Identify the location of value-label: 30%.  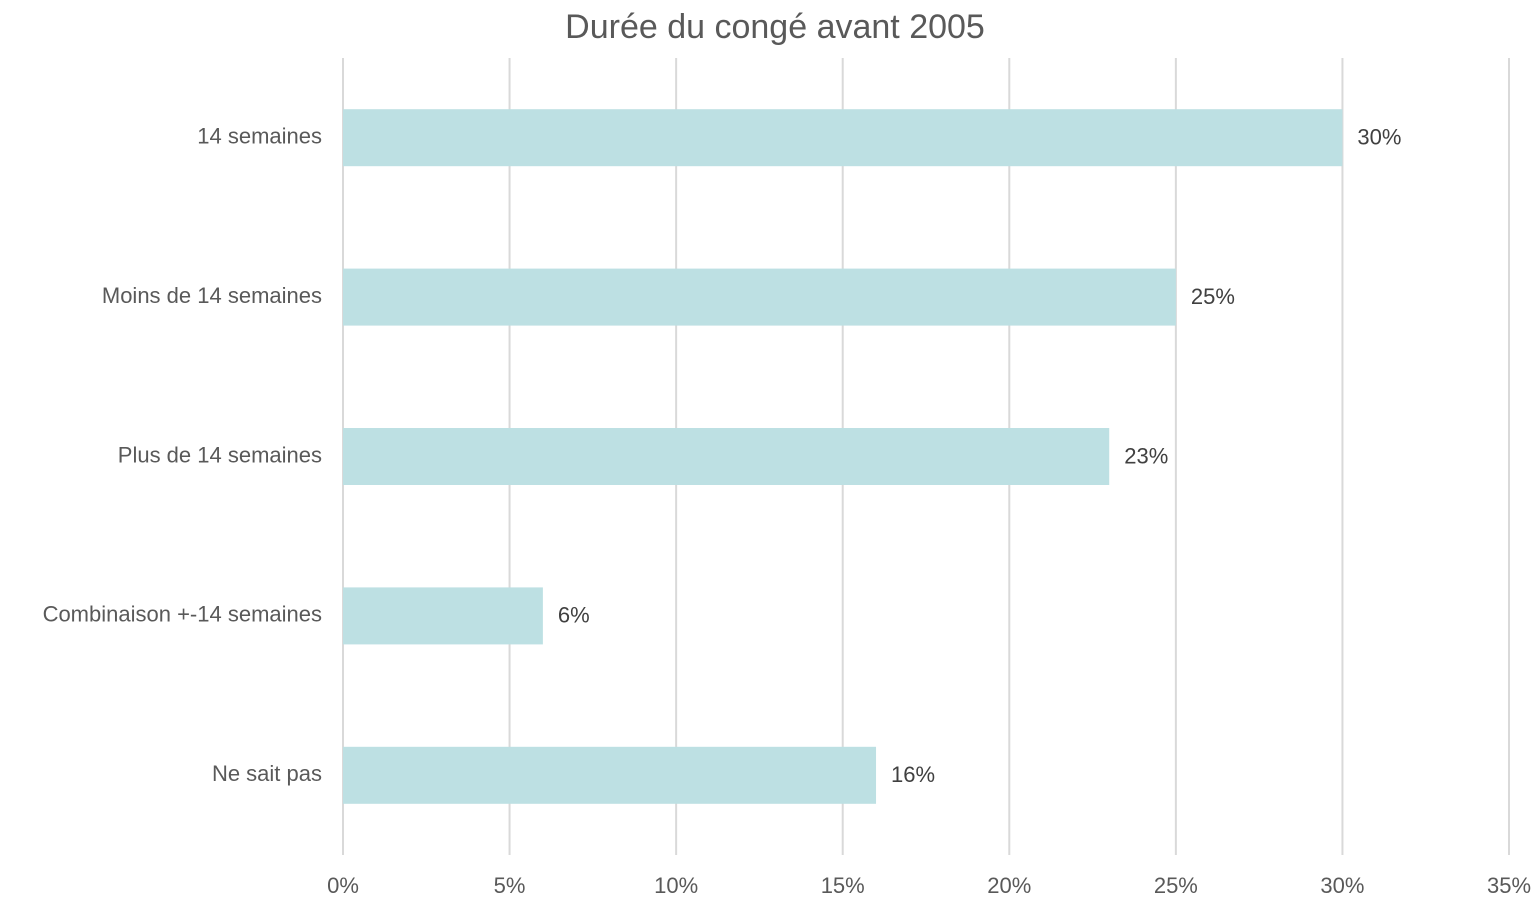
(1379, 137).